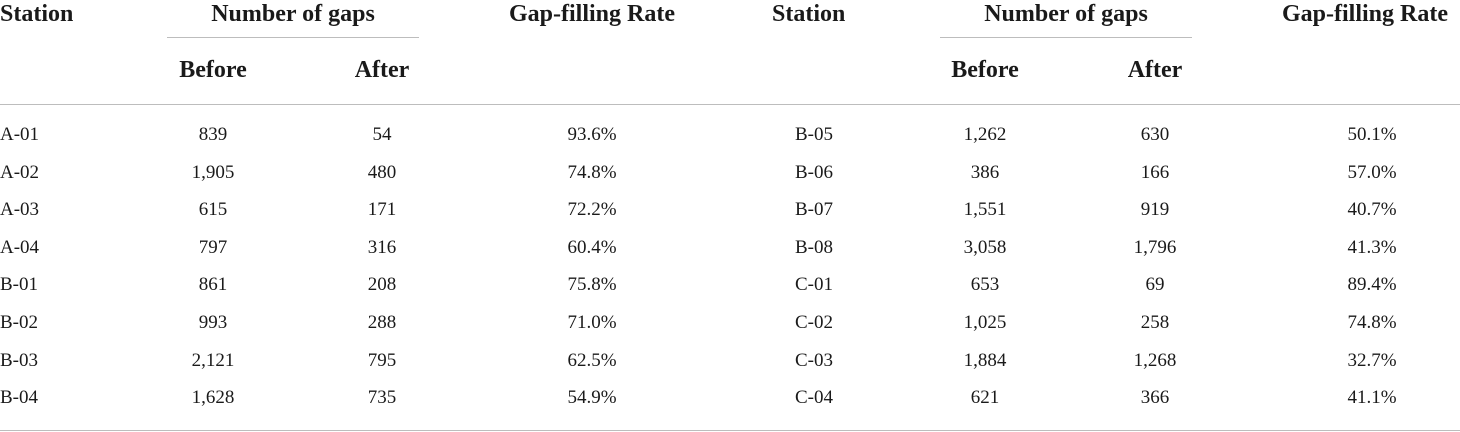 This screenshot has height=432, width=1460. What do you see at coordinates (1372, 284) in the screenshot?
I see `rate-cell: 89.4%` at bounding box center [1372, 284].